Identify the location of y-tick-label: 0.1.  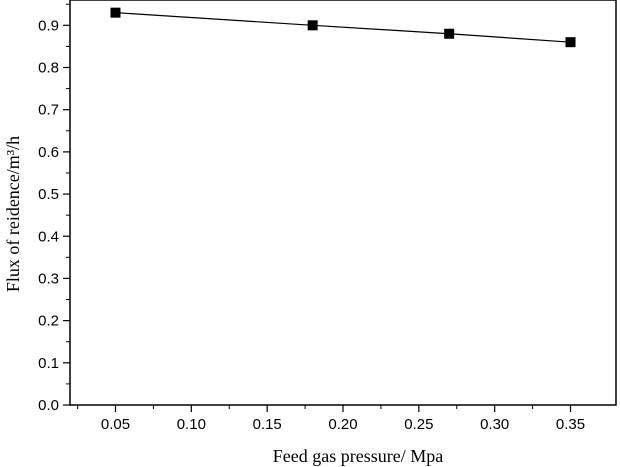
(48, 363).